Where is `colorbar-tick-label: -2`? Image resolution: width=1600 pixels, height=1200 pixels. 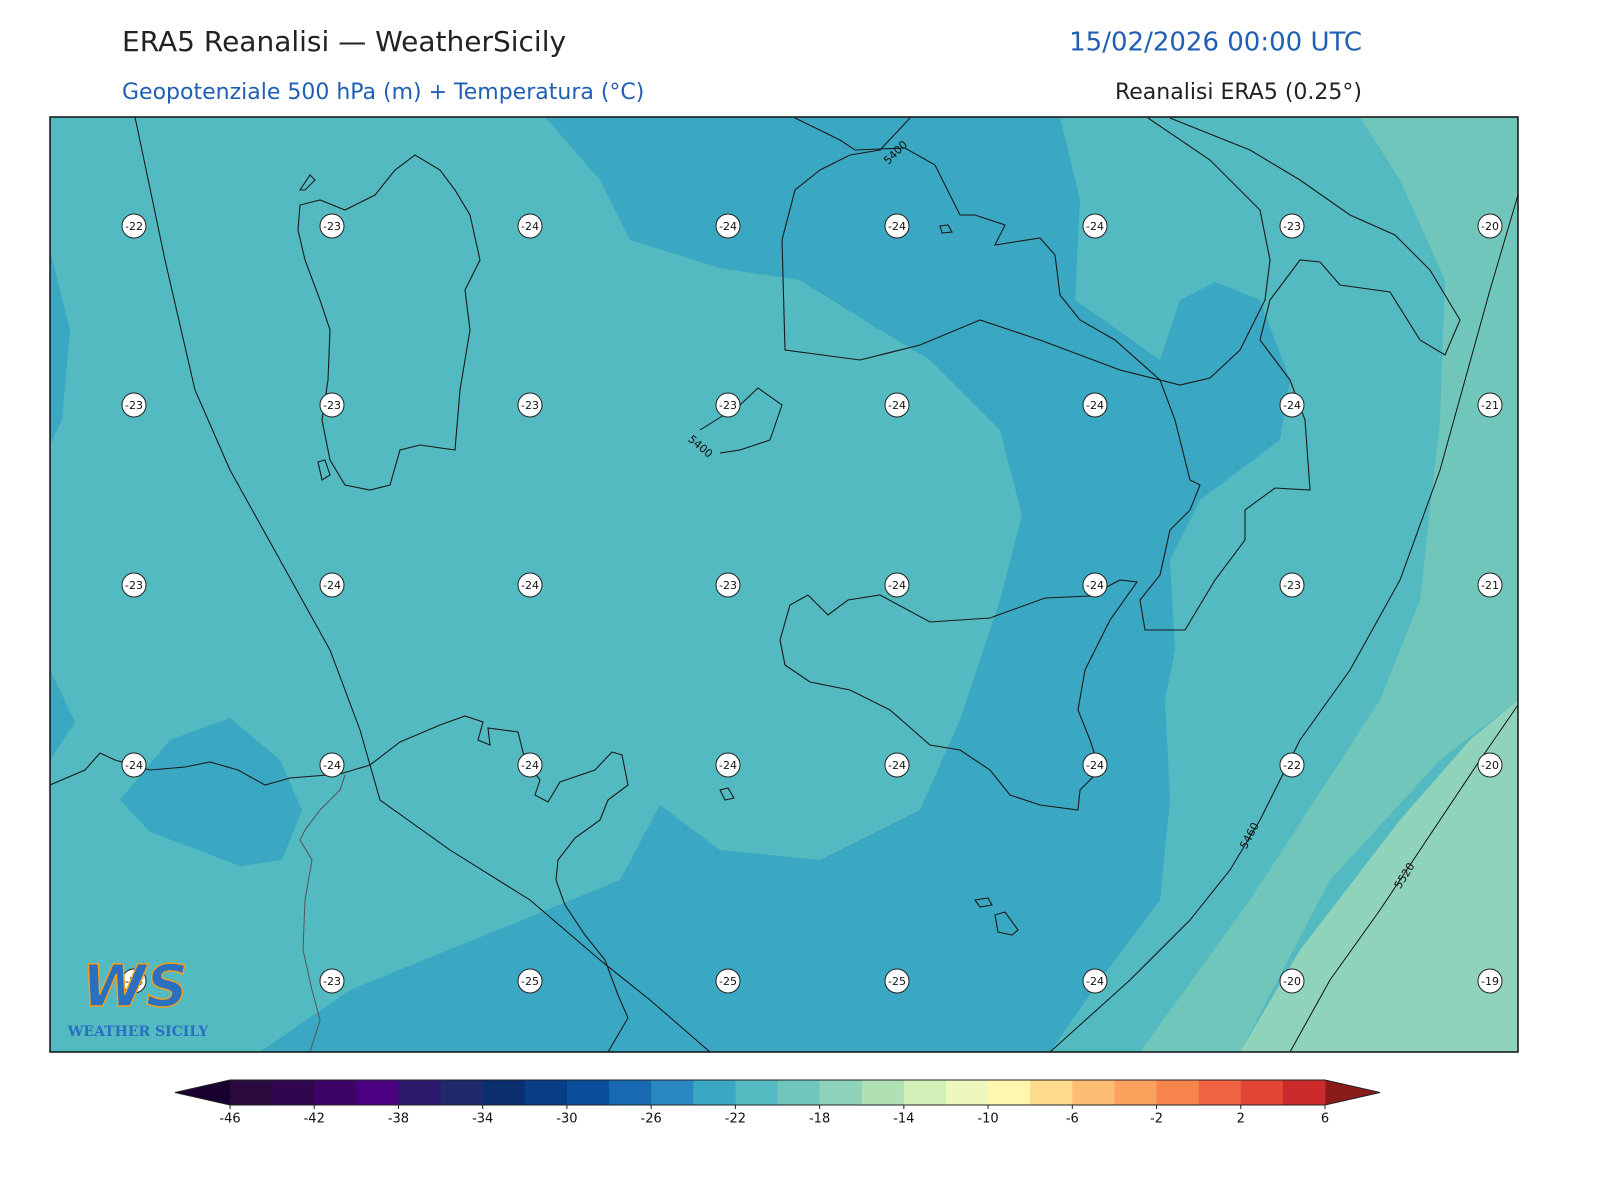 colorbar-tick-label: -2 is located at coordinates (1156, 1119).